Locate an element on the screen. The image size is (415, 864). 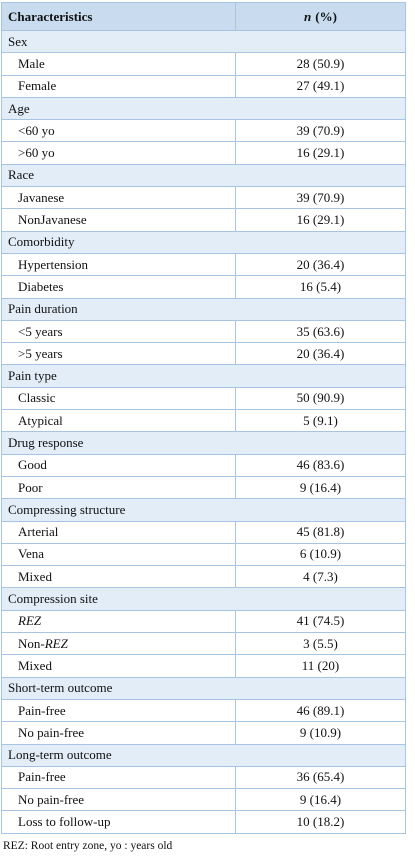
item-row: NonJavanese 16 (29.1) is located at coordinates (203, 220).